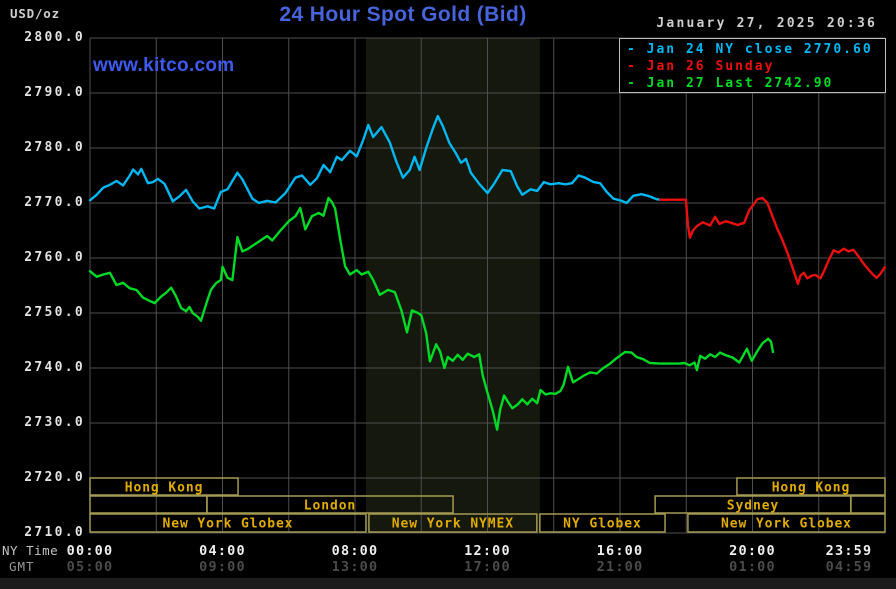  What do you see at coordinates (487, 567) in the screenshot?
I see `x-tick-gmt-time: 17:00` at bounding box center [487, 567].